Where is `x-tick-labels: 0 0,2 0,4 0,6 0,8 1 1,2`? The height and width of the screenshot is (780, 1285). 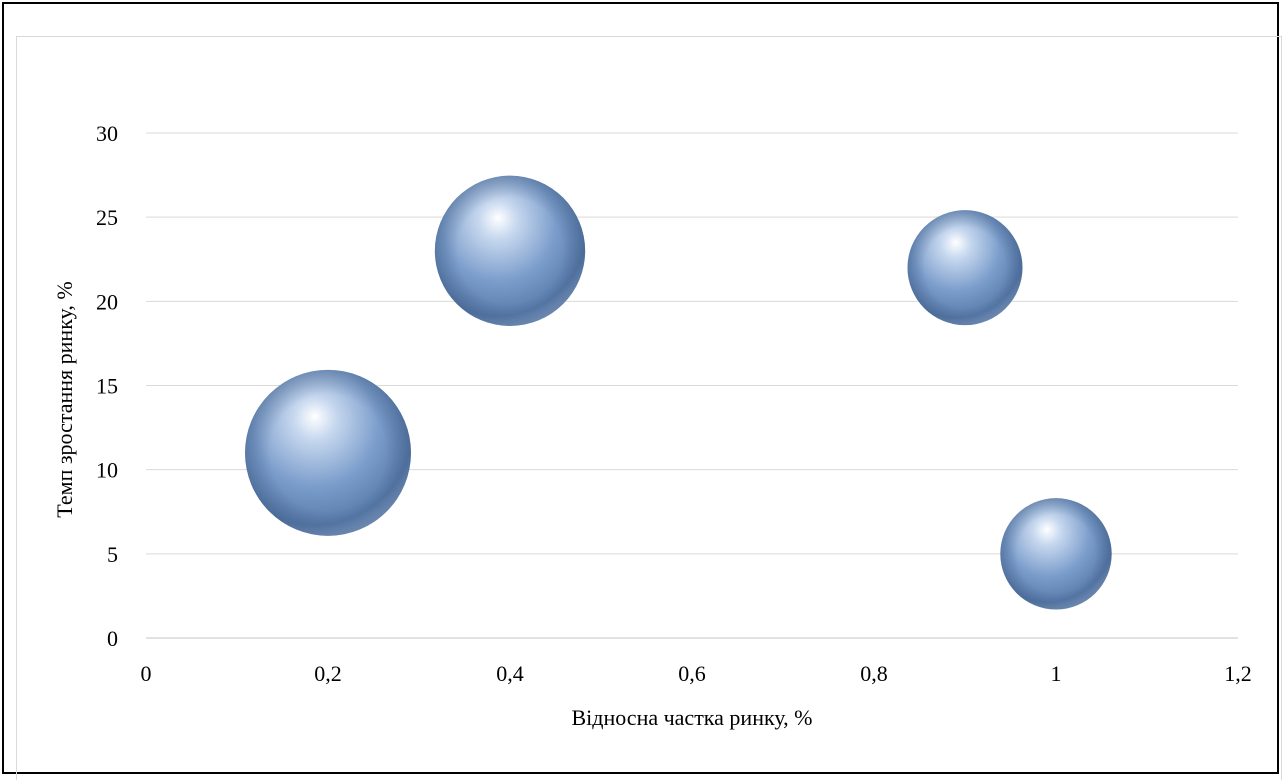
x-tick-labels: 0 0,2 0,4 0,6 0,8 1 1,2 is located at coordinates (696, 673).